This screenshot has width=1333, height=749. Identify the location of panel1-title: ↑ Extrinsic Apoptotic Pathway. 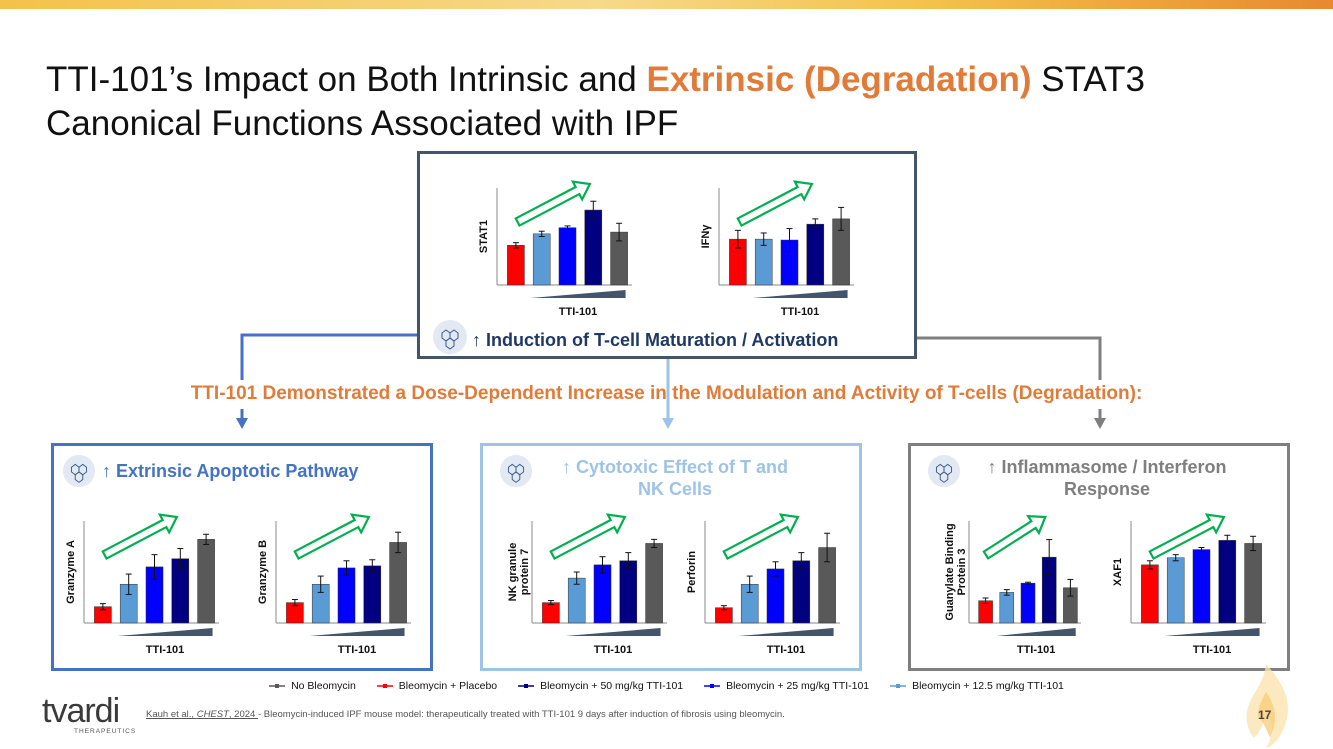
(230, 471).